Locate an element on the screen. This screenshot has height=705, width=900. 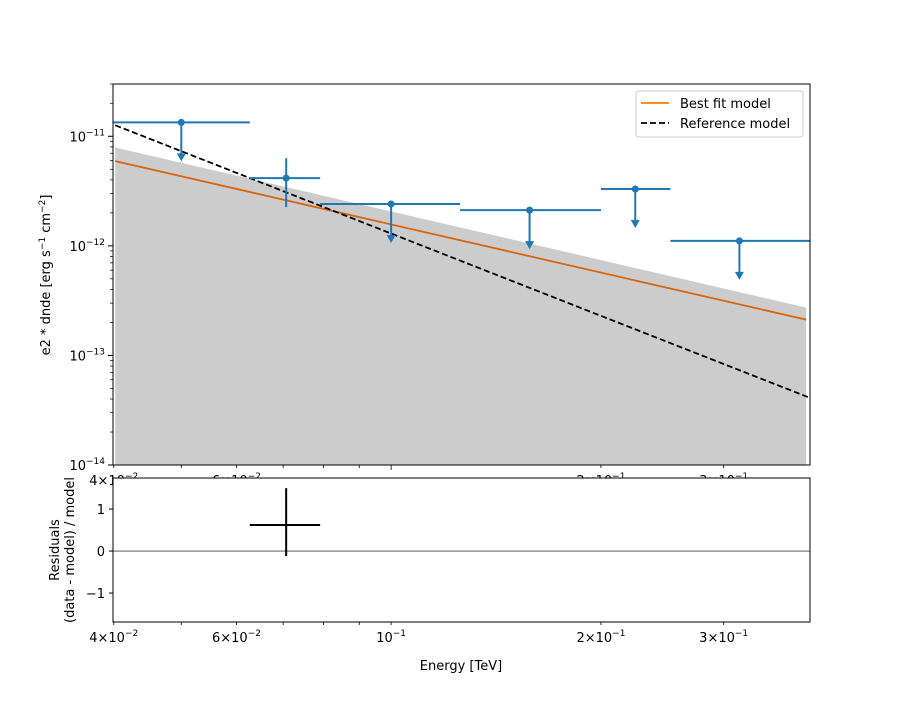
residual-x-tick-label: 4×10⁻² is located at coordinates (113, 637).